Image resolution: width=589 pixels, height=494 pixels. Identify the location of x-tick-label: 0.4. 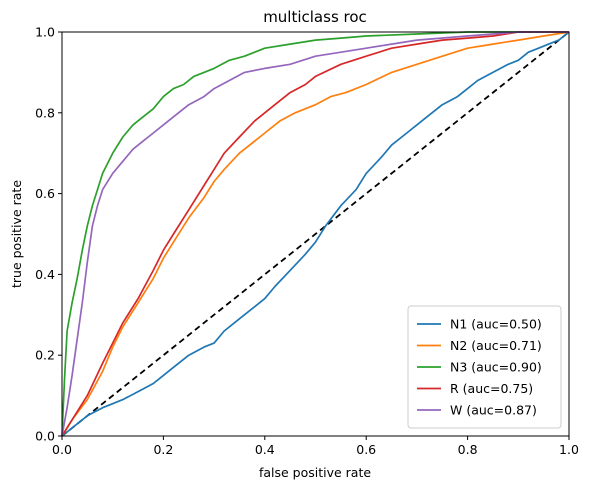
(265, 449).